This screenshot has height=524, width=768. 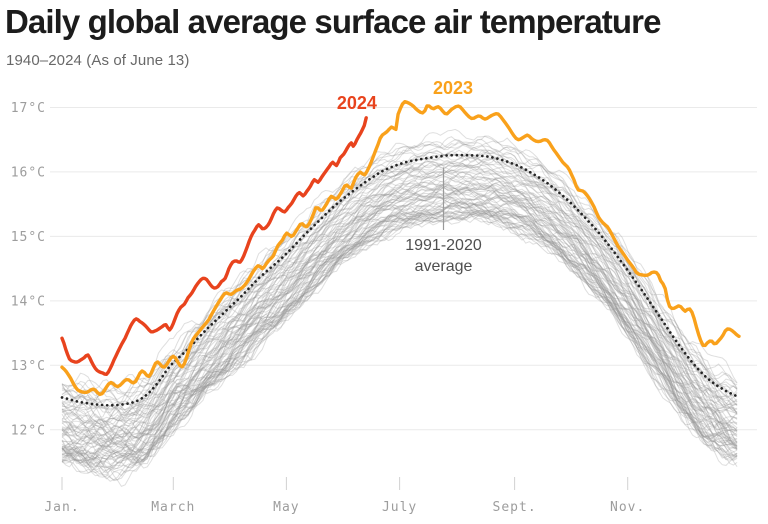 What do you see at coordinates (28, 172) in the screenshot?
I see `y-axis-label: 16°C` at bounding box center [28, 172].